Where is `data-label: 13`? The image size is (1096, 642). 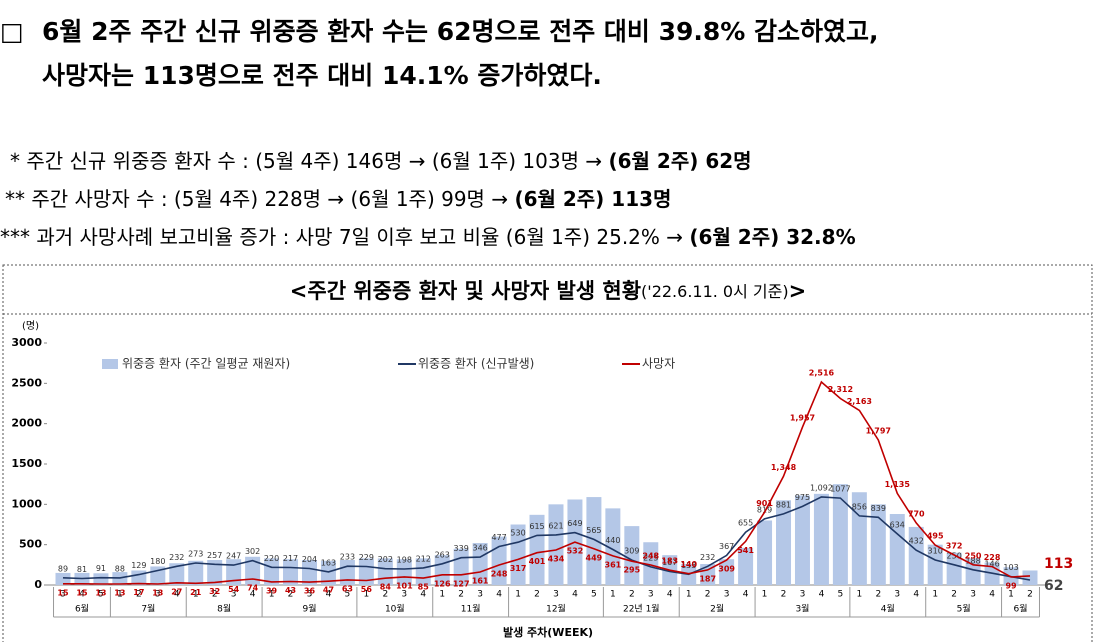 data-label: 13 is located at coordinates (119, 592).